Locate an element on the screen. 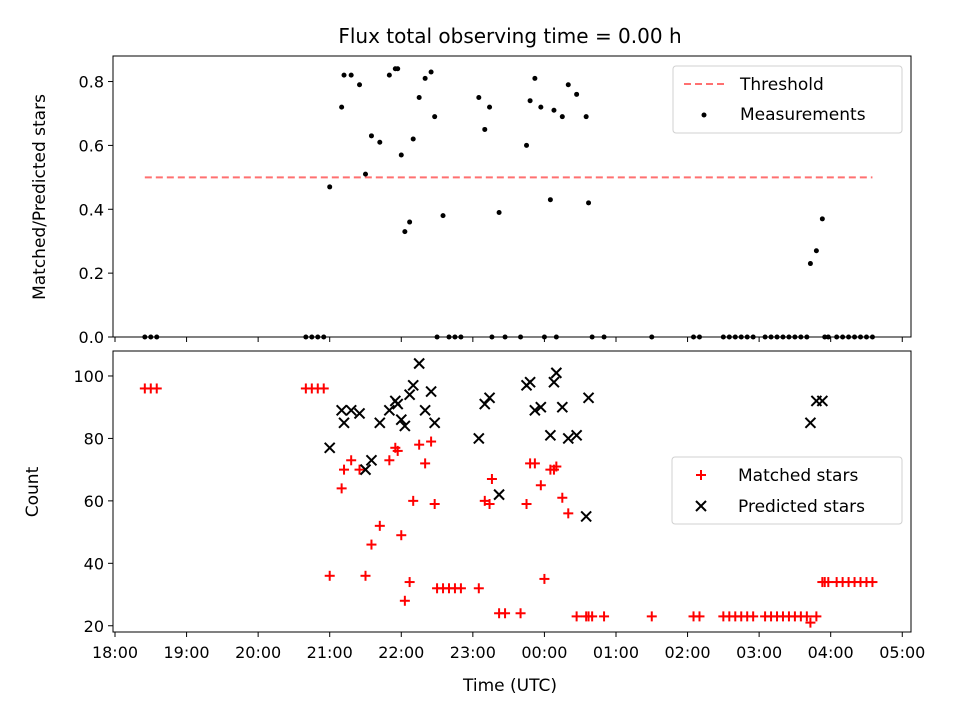  time-x-axis-label: Time (UTC) is located at coordinates (509, 686).